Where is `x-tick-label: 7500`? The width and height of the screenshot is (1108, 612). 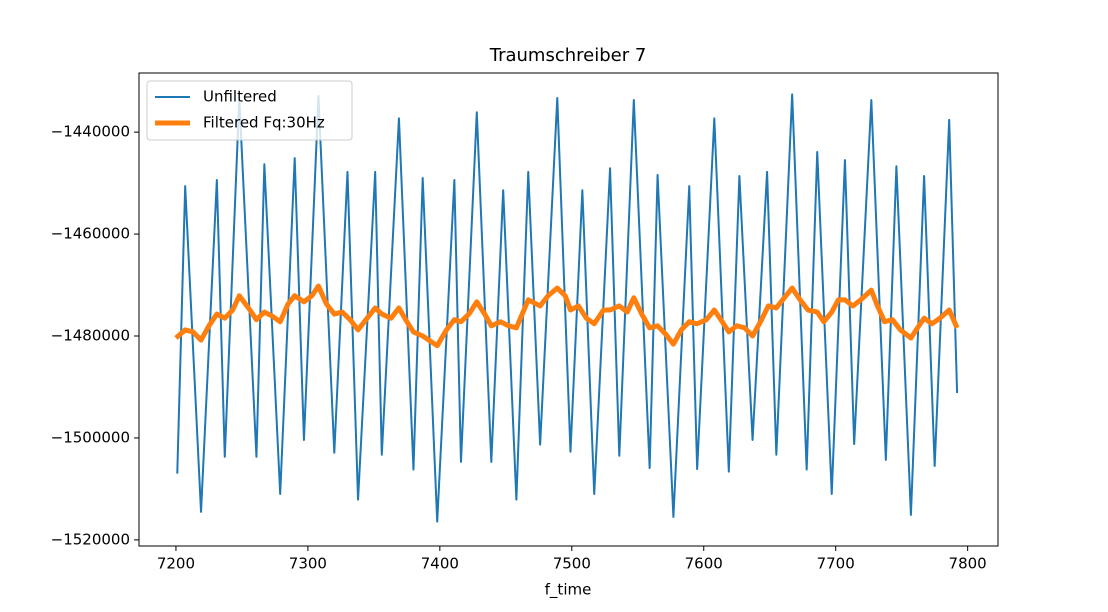 x-tick-label: 7500 is located at coordinates (572, 564).